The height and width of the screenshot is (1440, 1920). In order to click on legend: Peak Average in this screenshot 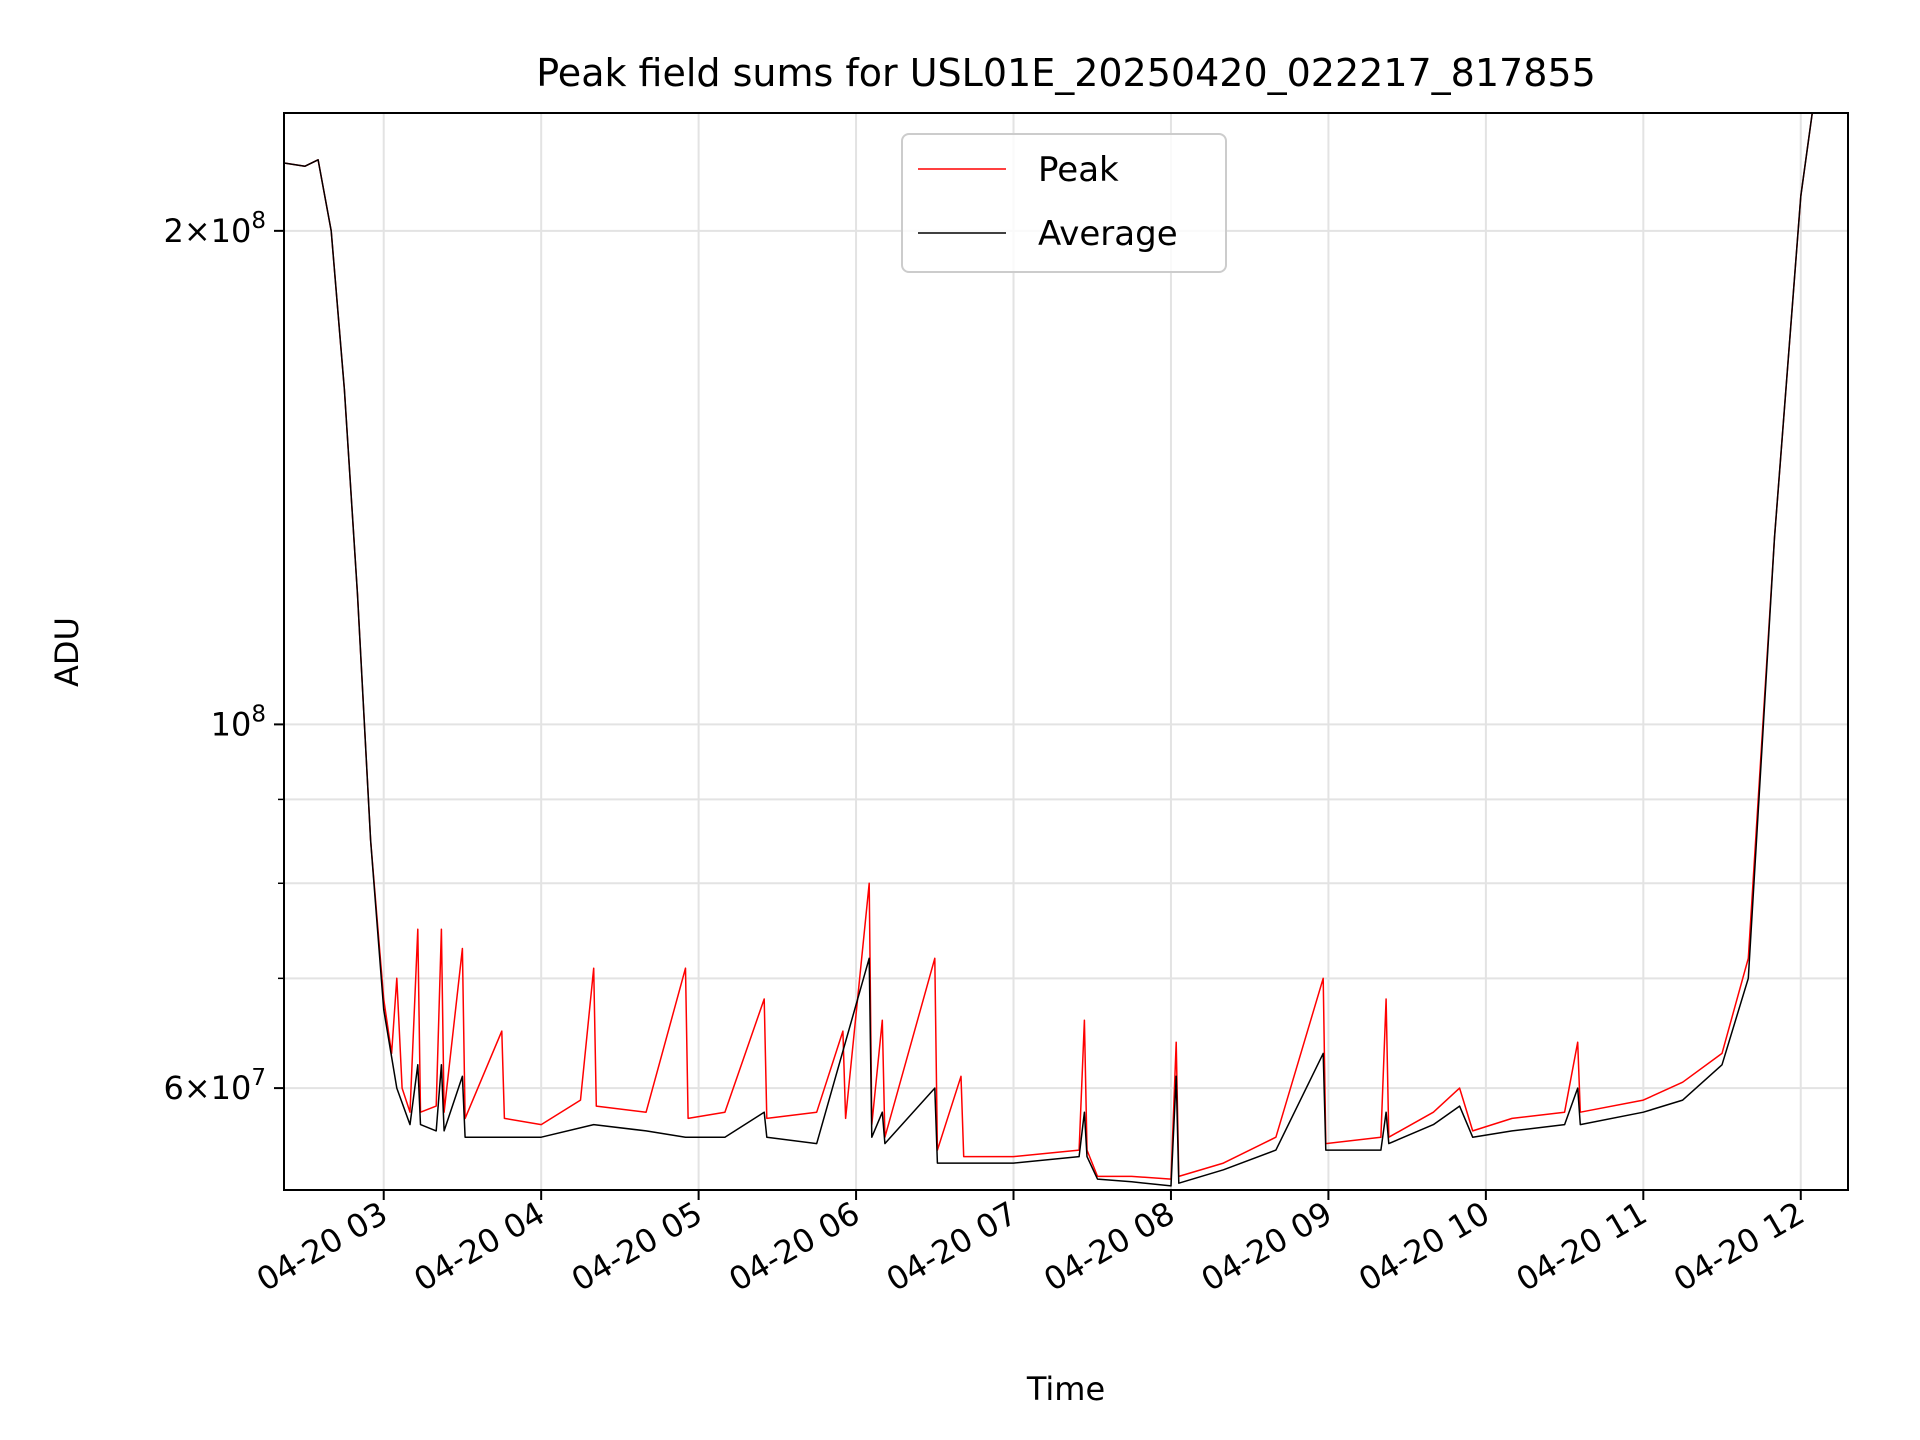, I will do `click(1064, 203)`.